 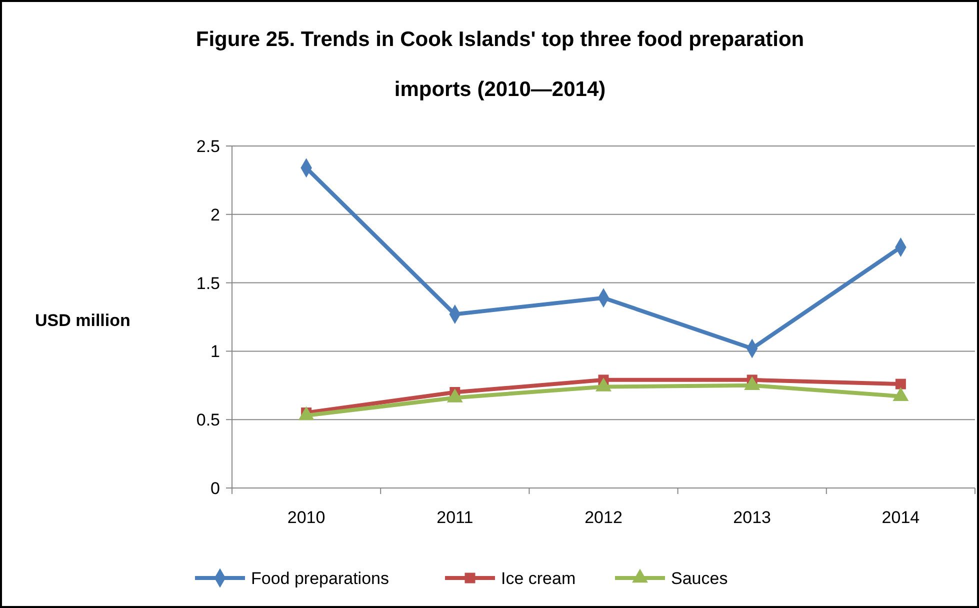 I want to click on y-tick-label: 0, so click(x=215, y=488).